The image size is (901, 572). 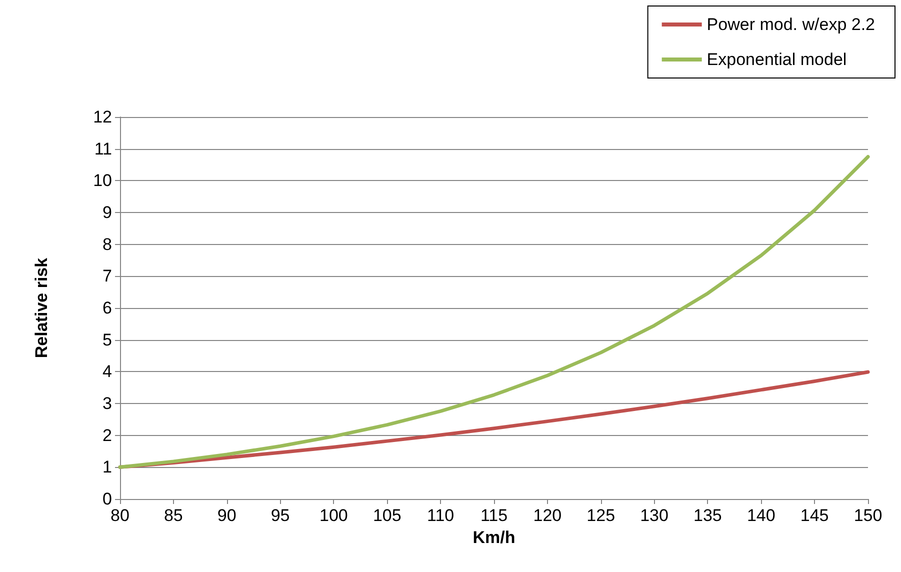 What do you see at coordinates (868, 515) in the screenshot?
I see `x-tick-label: 150` at bounding box center [868, 515].